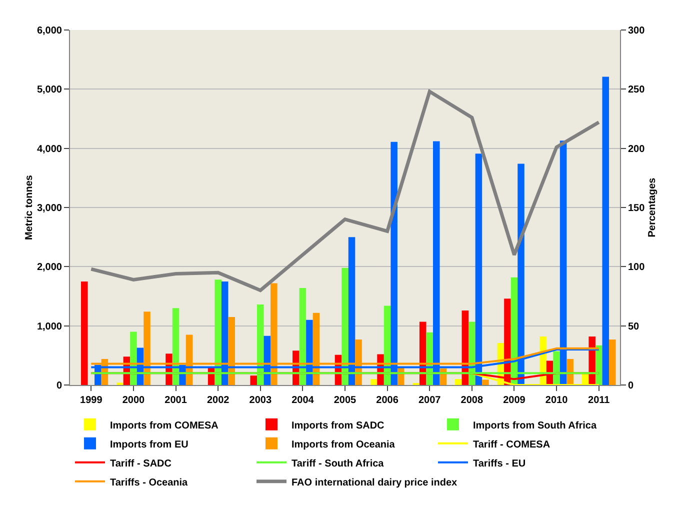 The image size is (680, 508). What do you see at coordinates (535, 426) in the screenshot?
I see `legend-label: Imports from South Africa` at bounding box center [535, 426].